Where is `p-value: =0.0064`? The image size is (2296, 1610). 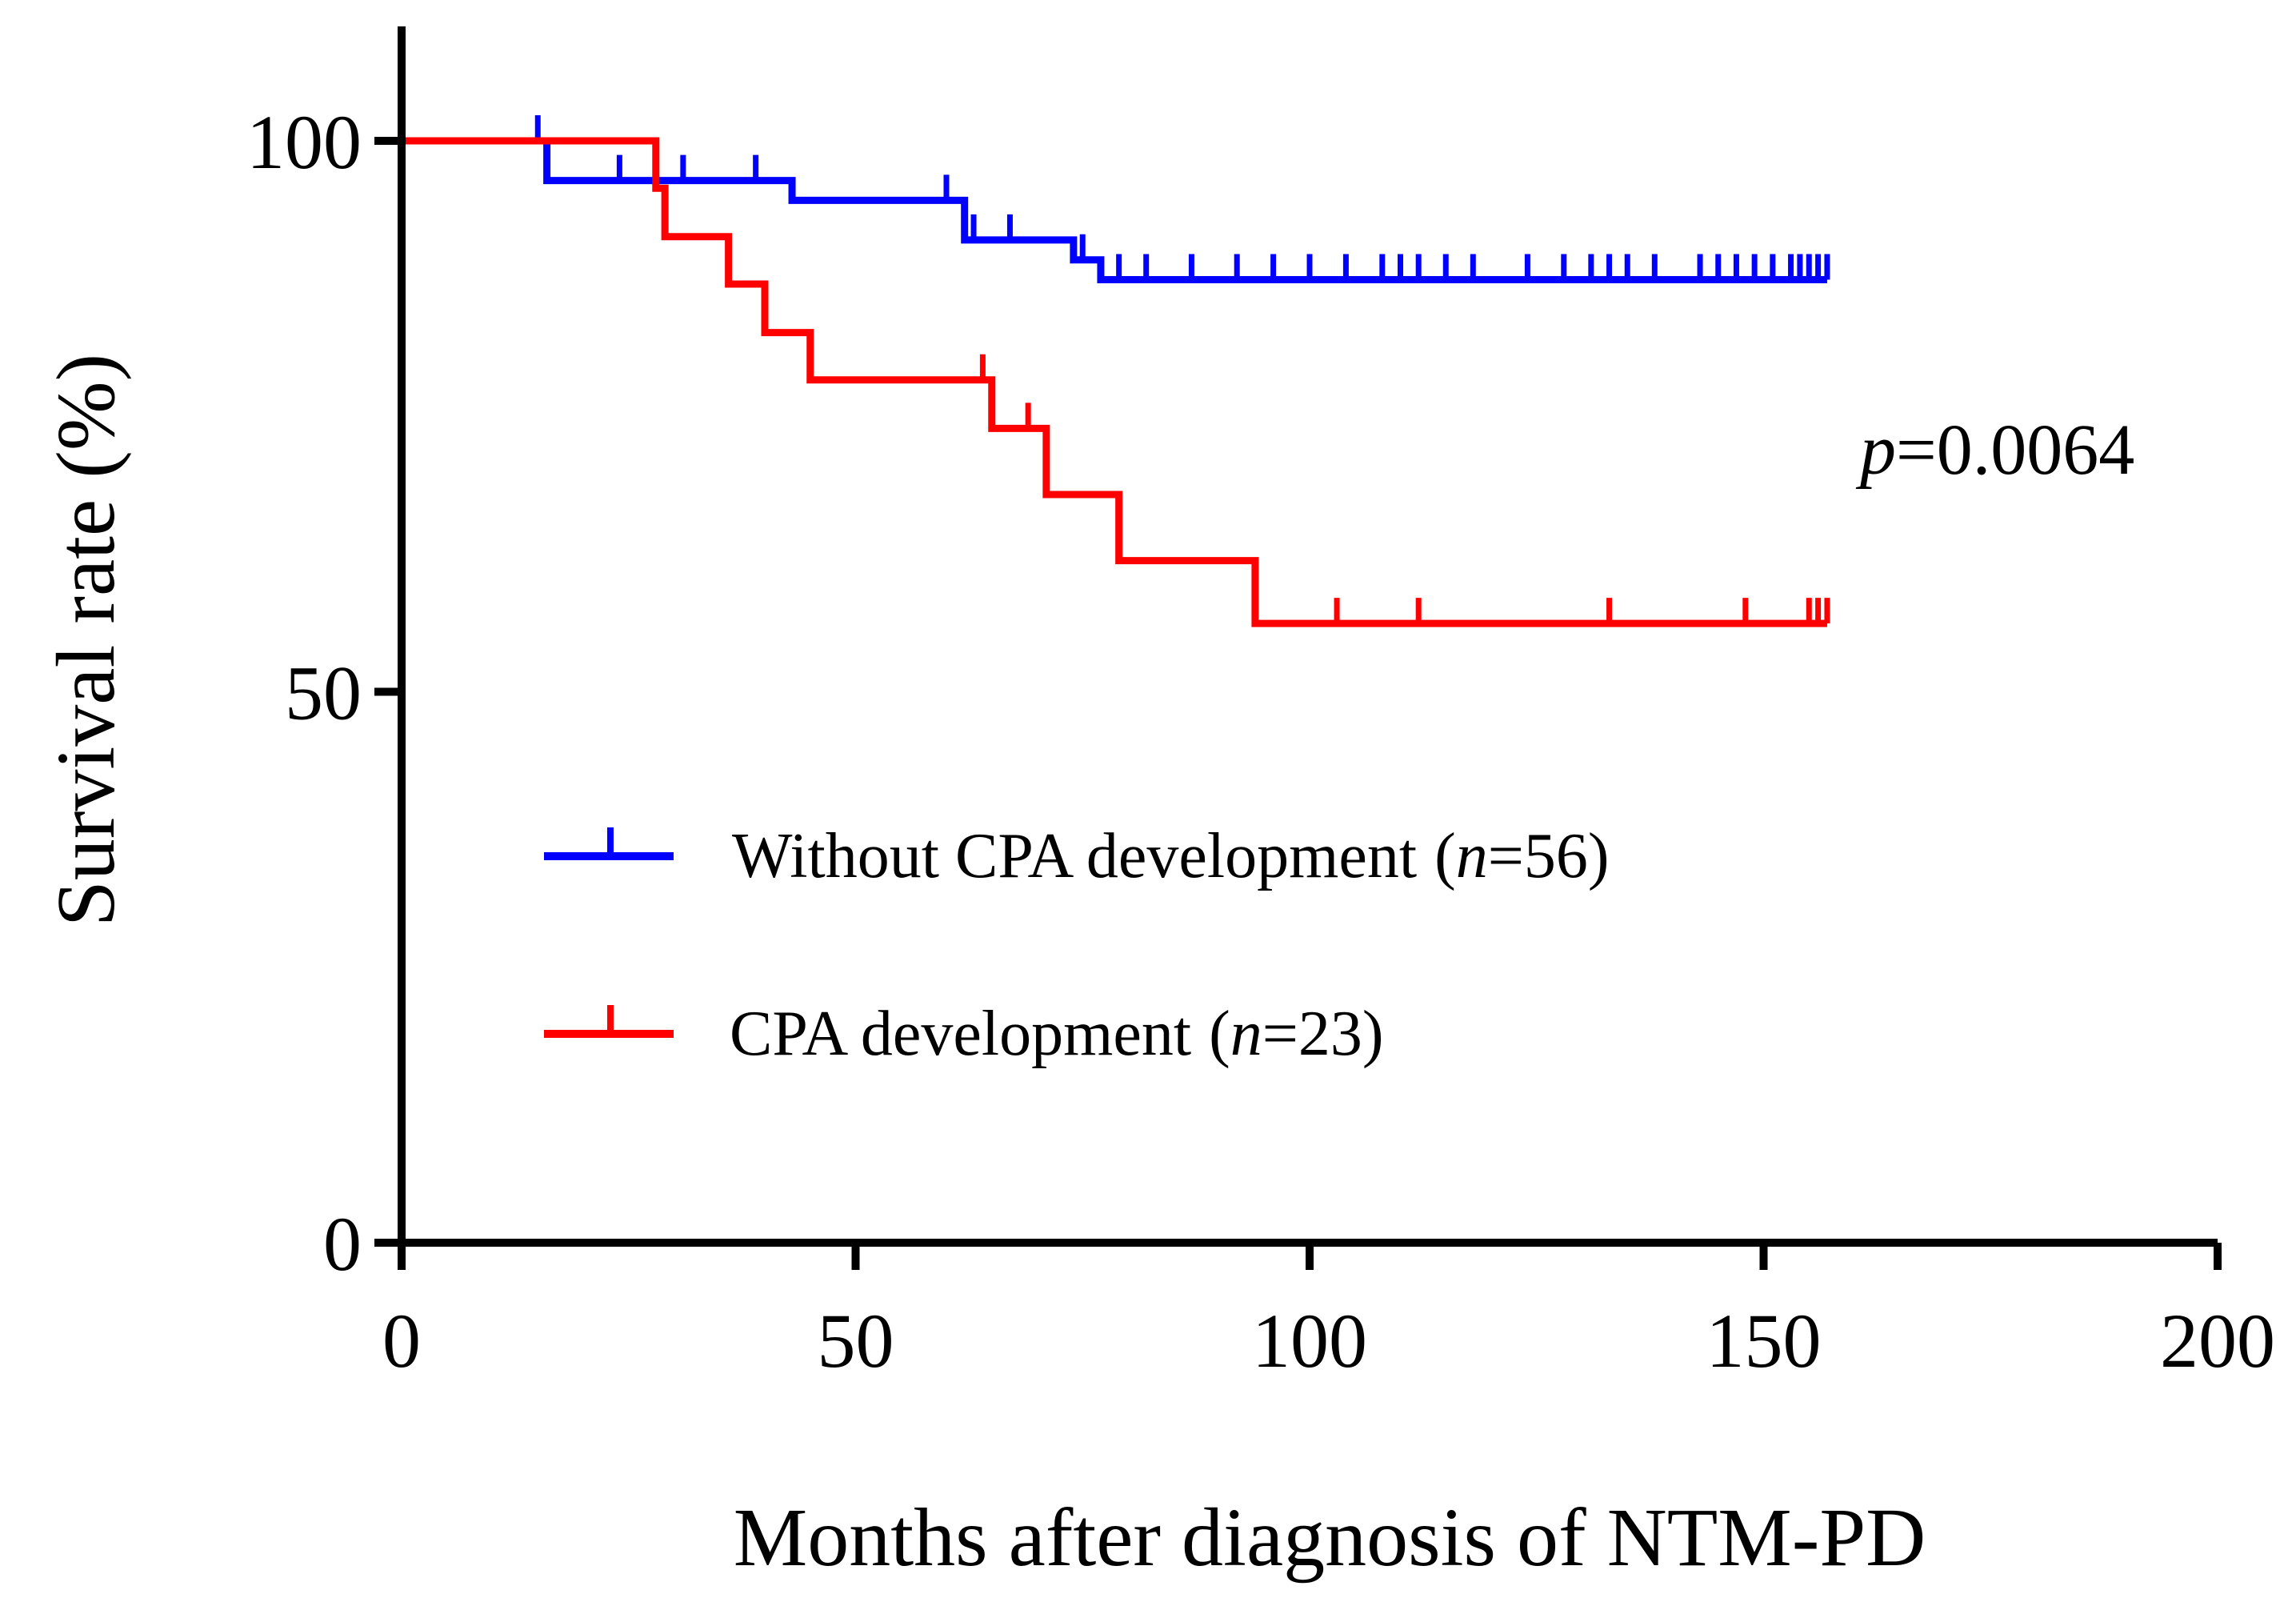
p-value: =0.0064 is located at coordinates (2015, 450).